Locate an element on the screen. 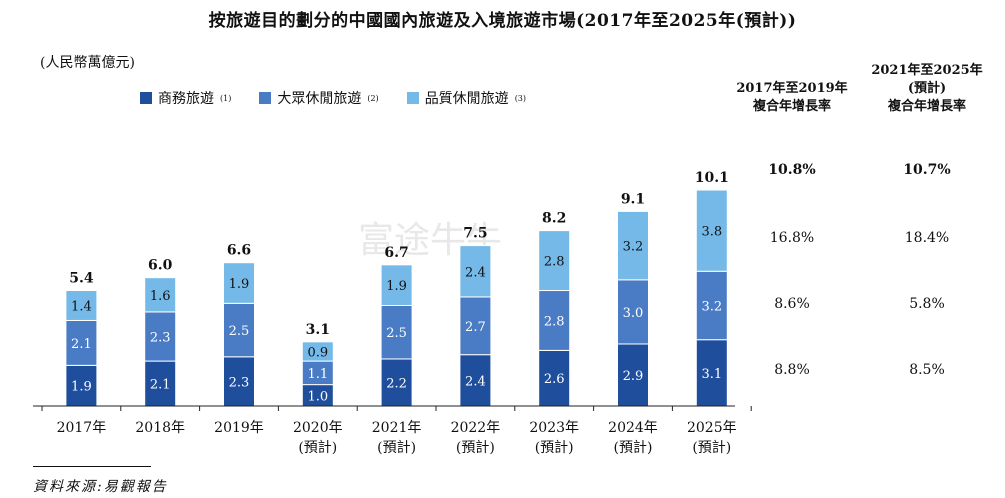 This screenshot has height=498, width=1005. x-label-6: 2023年(預計) is located at coordinates (554, 438).